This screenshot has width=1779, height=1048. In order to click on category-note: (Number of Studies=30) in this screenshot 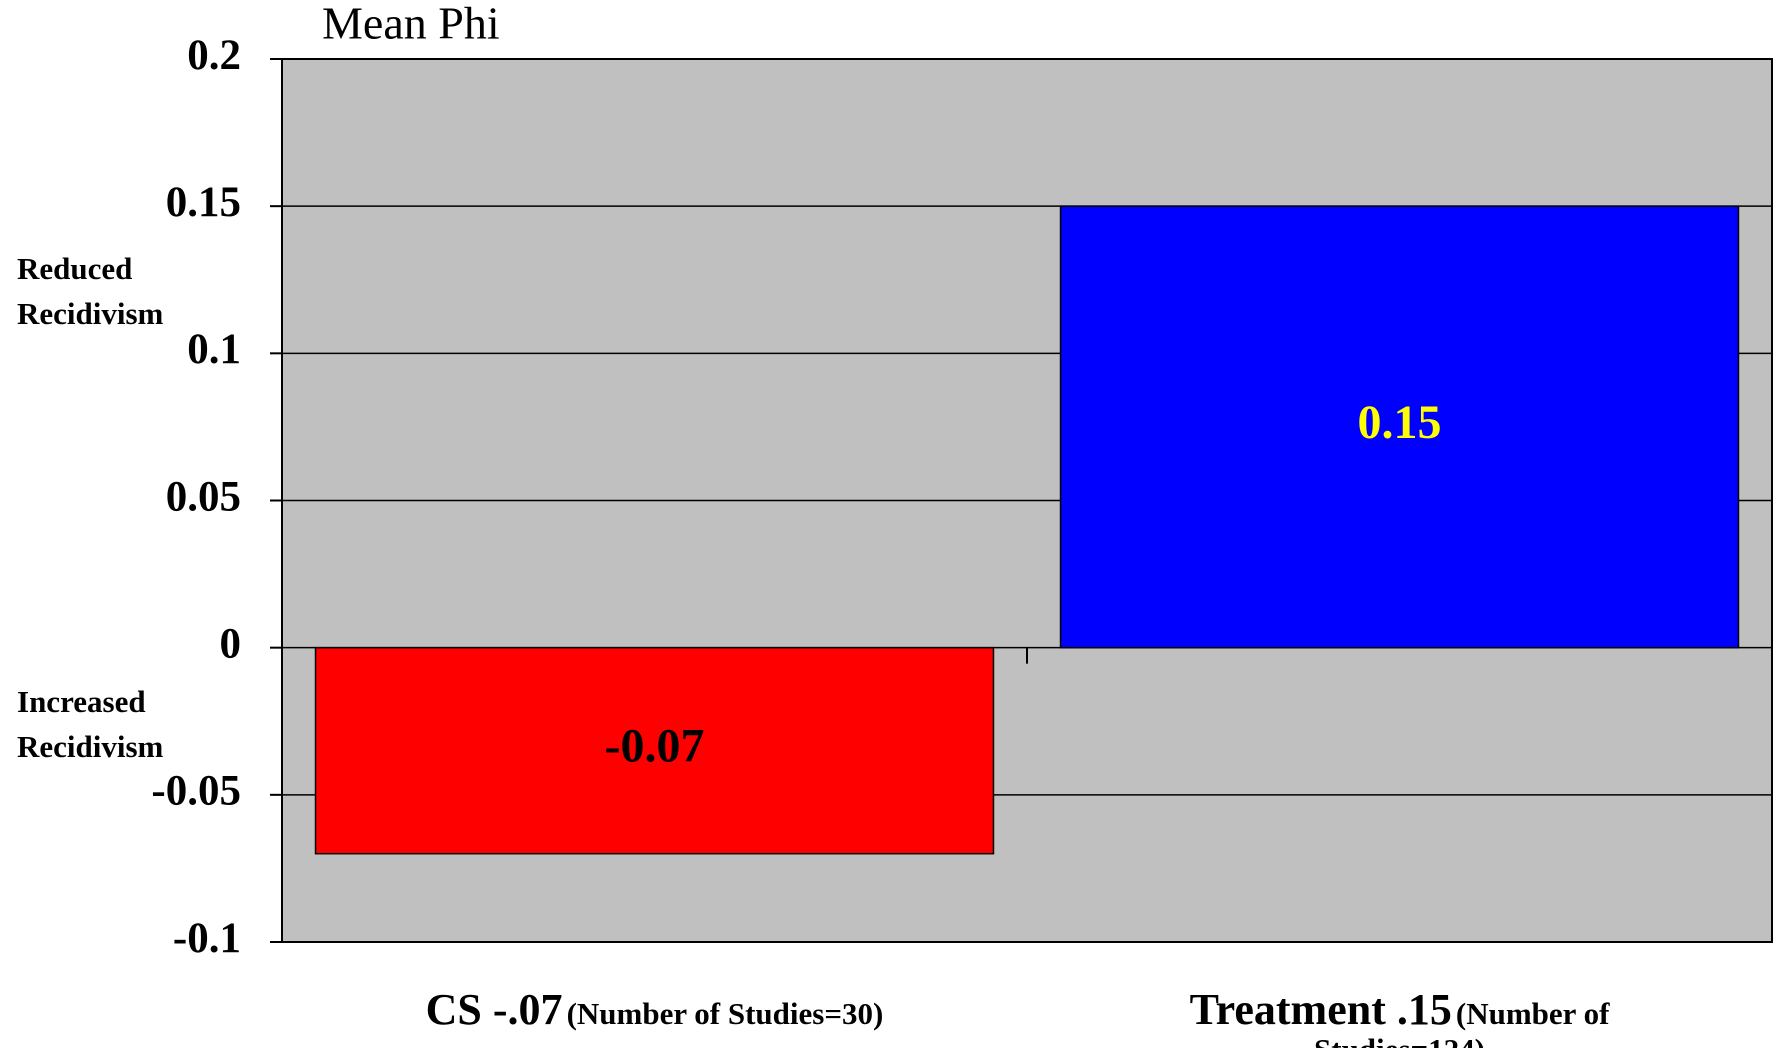, I will do `click(725, 1013)`.